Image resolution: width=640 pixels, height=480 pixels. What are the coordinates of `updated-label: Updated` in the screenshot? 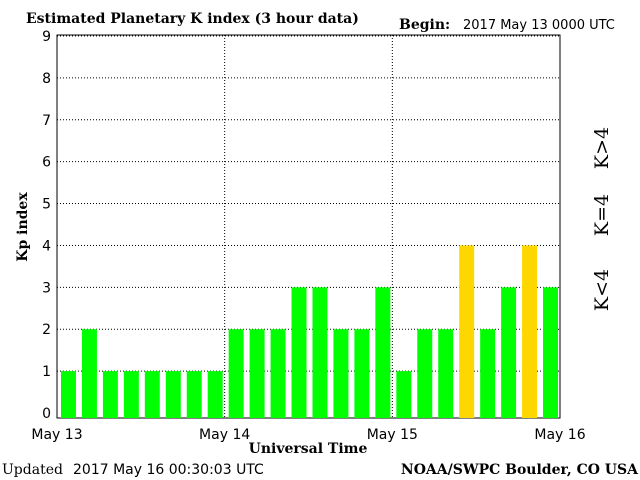 It's located at (32, 470).